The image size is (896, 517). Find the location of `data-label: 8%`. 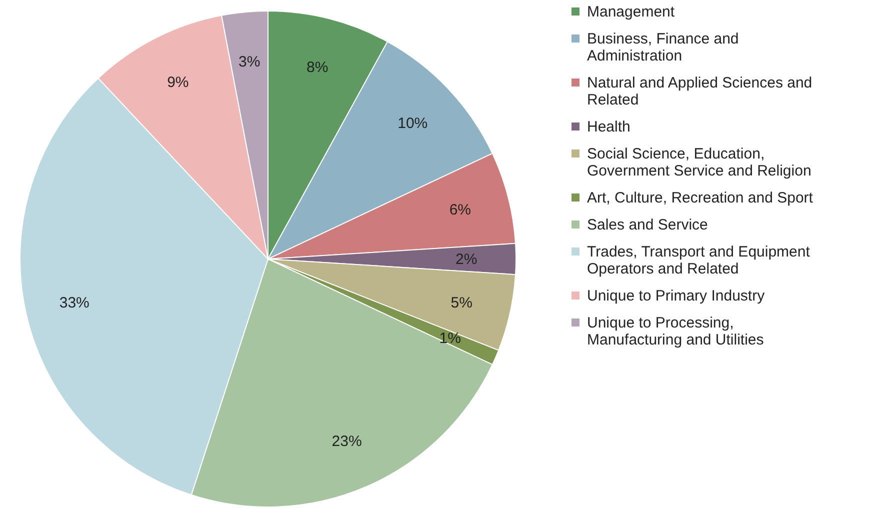

data-label: 8% is located at coordinates (317, 67).